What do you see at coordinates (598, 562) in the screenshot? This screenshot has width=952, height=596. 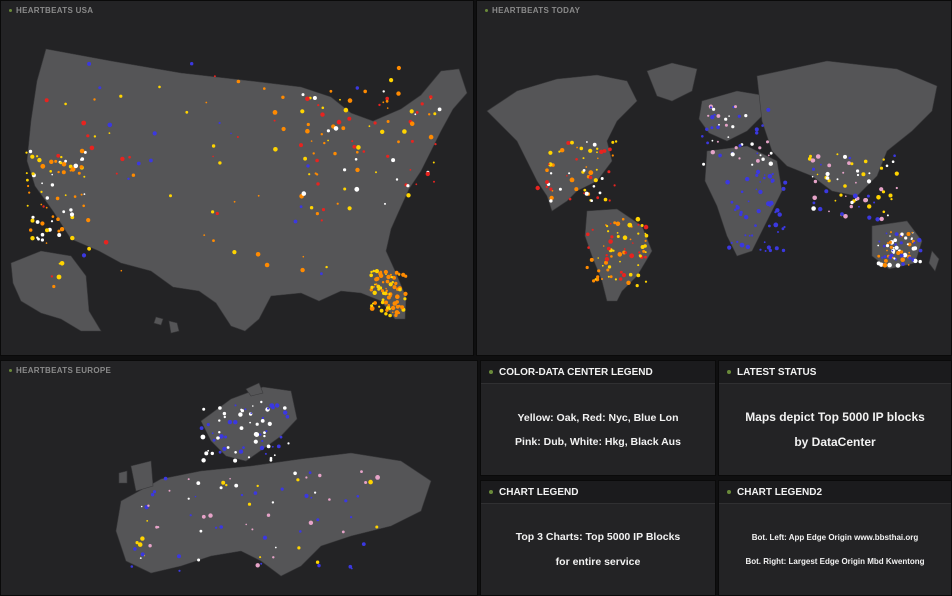 I see `chart-legend-line2: for entire service` at bounding box center [598, 562].